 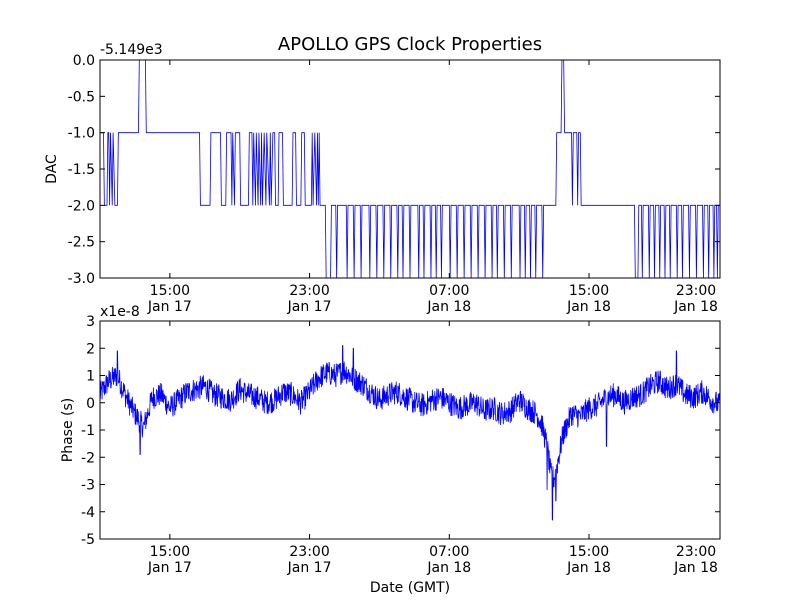 What do you see at coordinates (410, 44) in the screenshot?
I see `chart-title: APOLLO GPS Clock Properties` at bounding box center [410, 44].